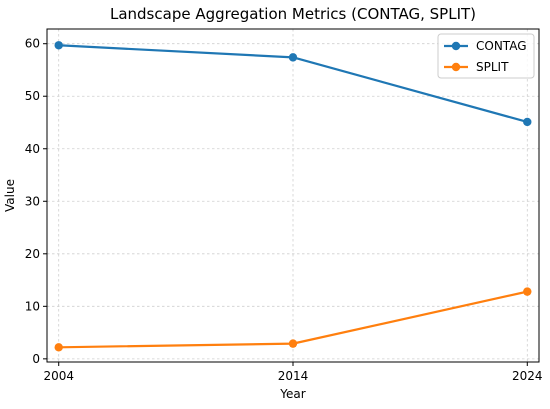 The width and height of the screenshot is (550, 409). What do you see at coordinates (293, 376) in the screenshot?
I see `x-tick-label: 2014` at bounding box center [293, 376].